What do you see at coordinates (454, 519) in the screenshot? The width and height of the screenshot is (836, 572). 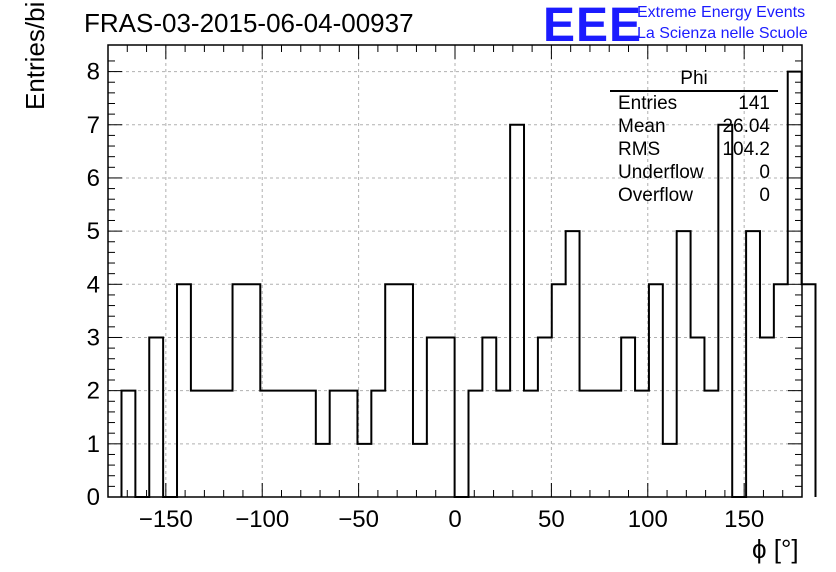 I see `x-tick-label: 0` at bounding box center [454, 519].